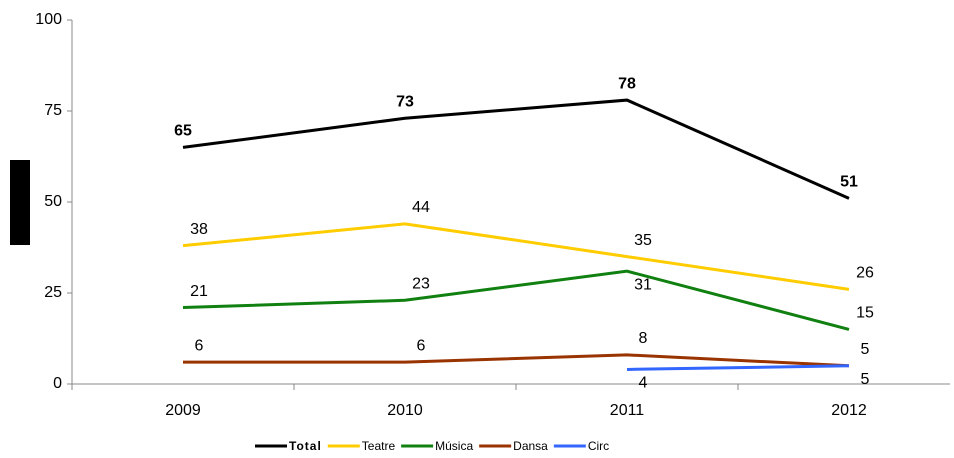 This screenshot has width=954, height=458. Describe the element at coordinates (379, 446) in the screenshot. I see `legend-label: Teatre` at that location.